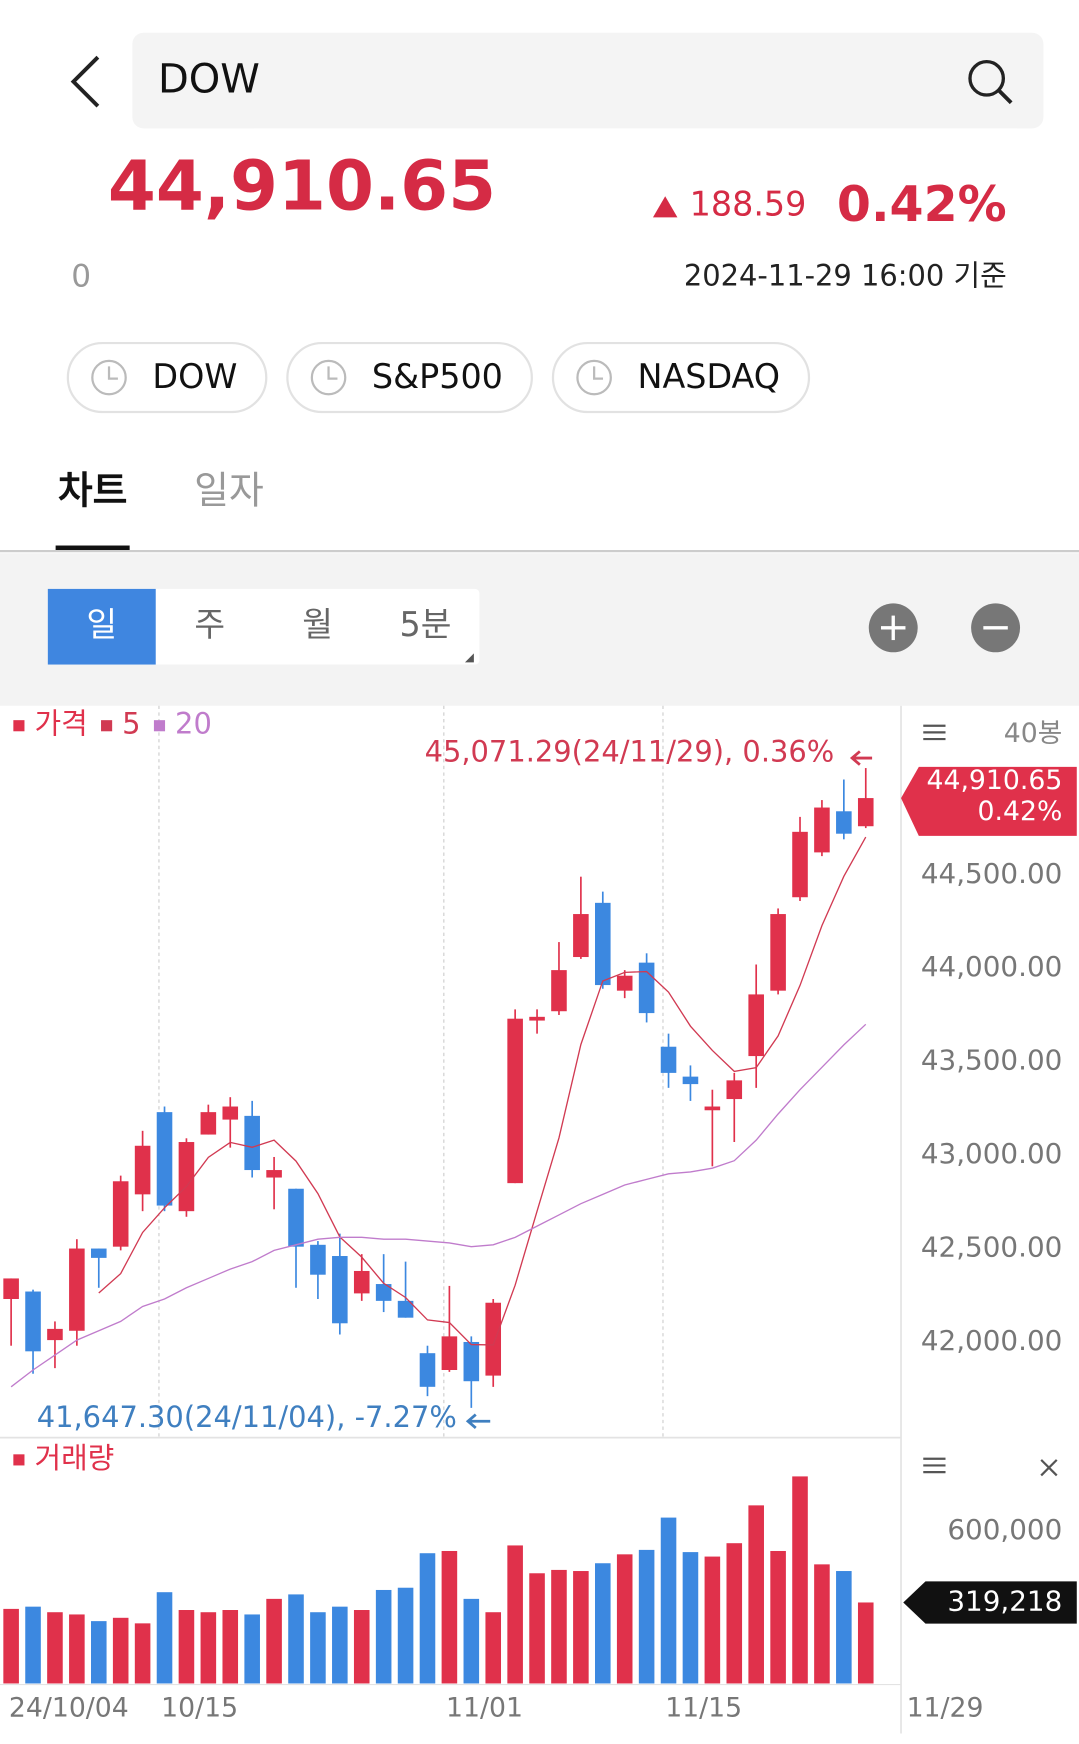 The width and height of the screenshot is (1079, 1744). I want to click on x-tick-label: 11/01, so click(484, 1708).